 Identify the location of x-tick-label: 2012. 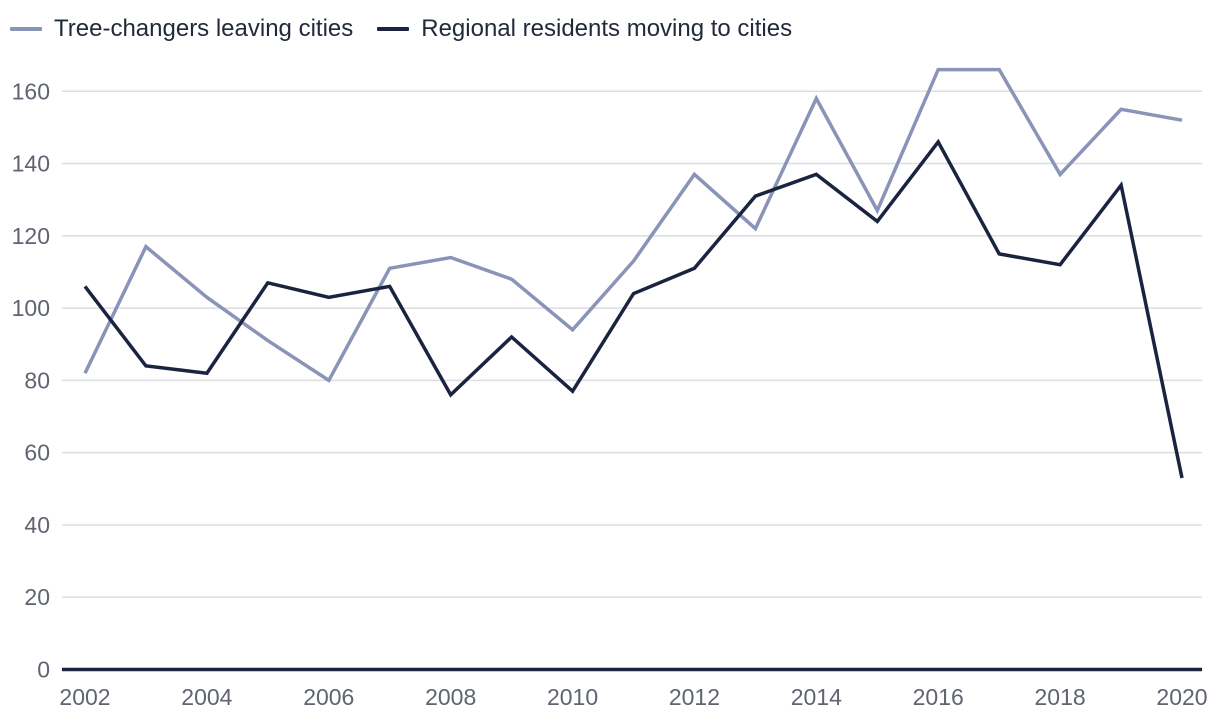
(694, 697).